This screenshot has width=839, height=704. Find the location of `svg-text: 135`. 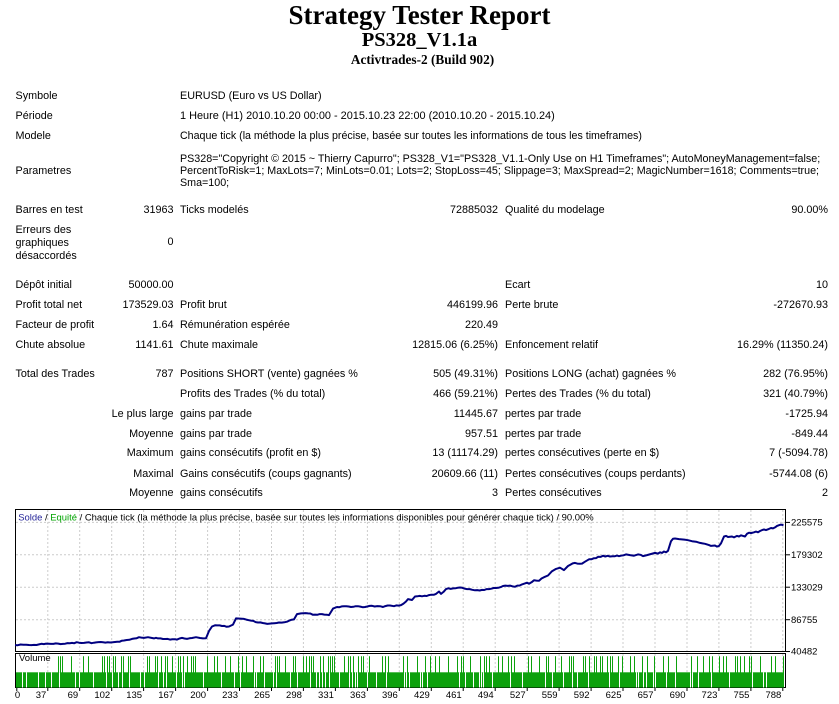

svg-text: 135 is located at coordinates (134, 695).